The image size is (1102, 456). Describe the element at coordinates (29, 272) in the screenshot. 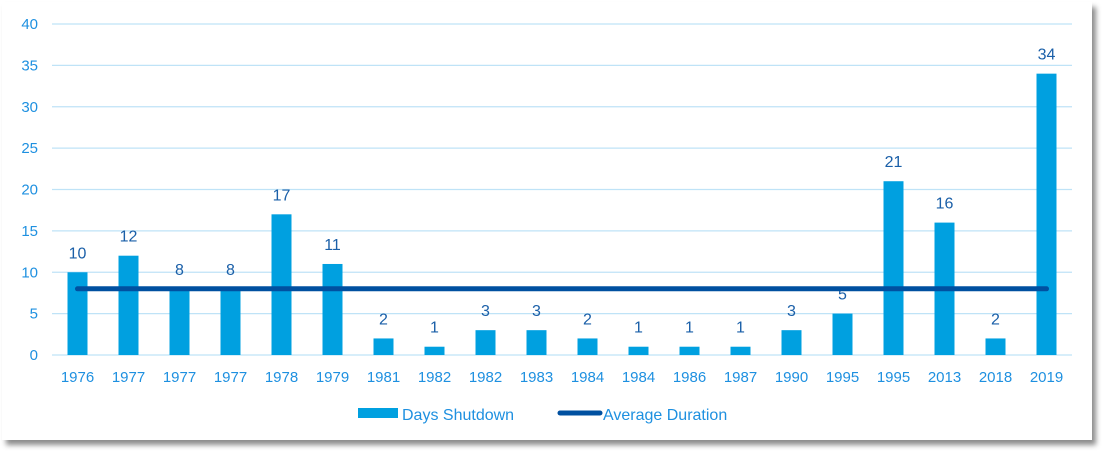

I see `y-tick-label: 10` at that location.